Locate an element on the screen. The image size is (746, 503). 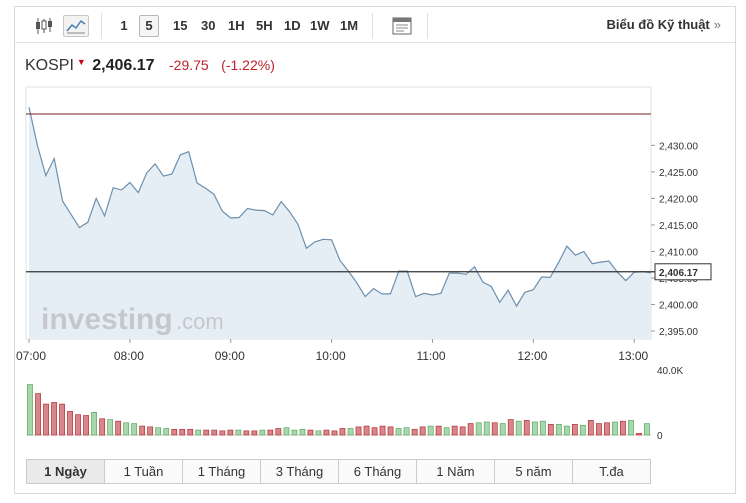
technical-chart-link: Biểu đồ Kỹ thuật» is located at coordinates (663, 24).